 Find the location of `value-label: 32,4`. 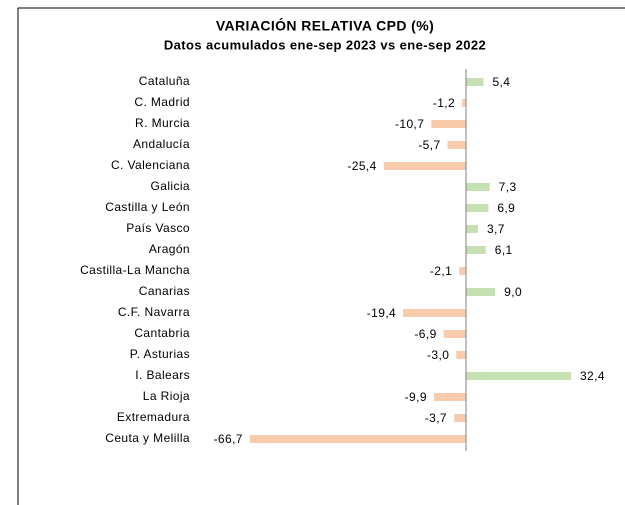

value-label: 32,4 is located at coordinates (592, 376).